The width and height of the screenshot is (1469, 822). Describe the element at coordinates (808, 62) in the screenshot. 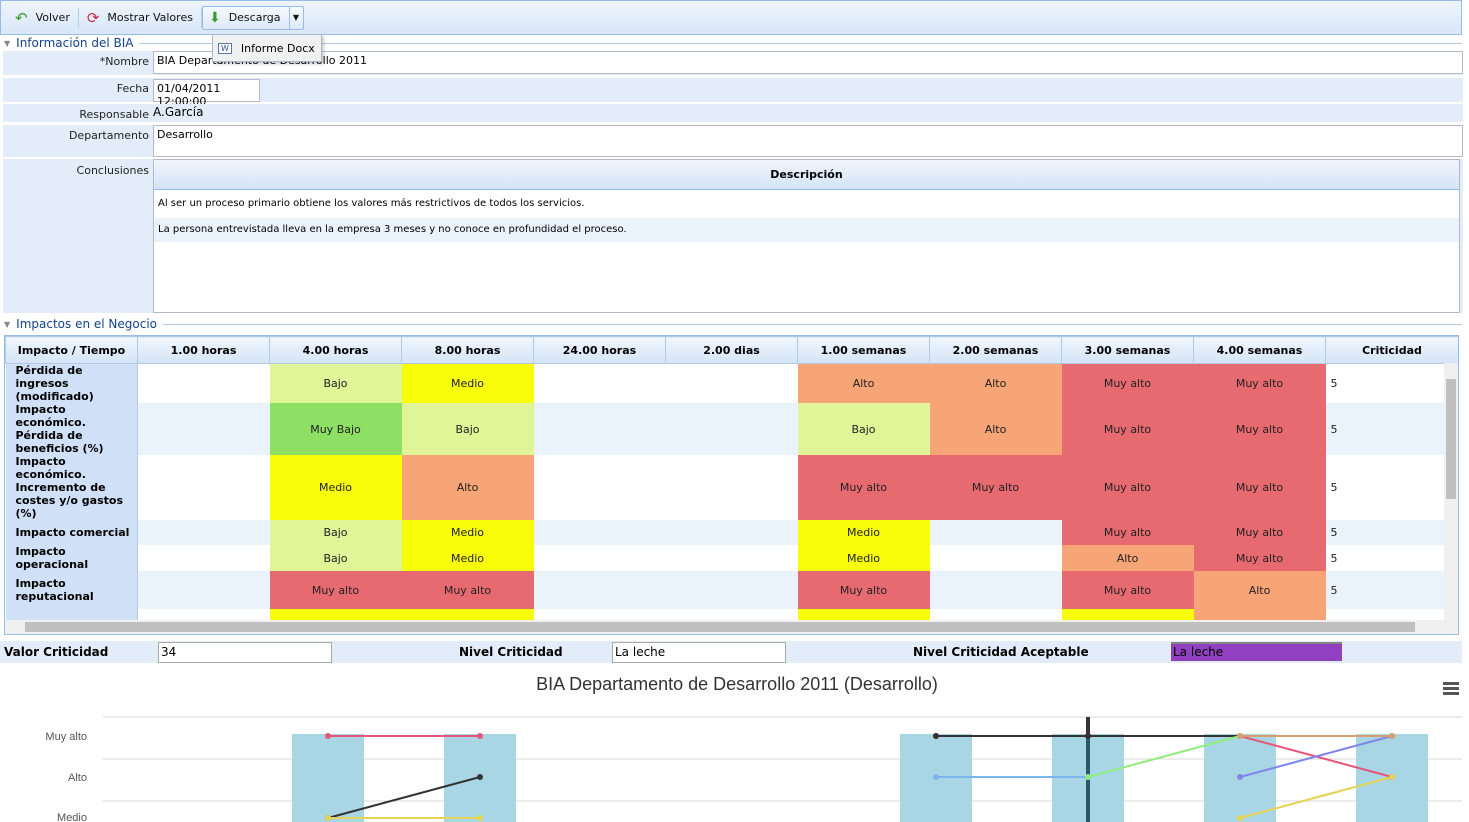

I see `nombre-input: BIA Departamento de Desarrollo 2011` at that location.